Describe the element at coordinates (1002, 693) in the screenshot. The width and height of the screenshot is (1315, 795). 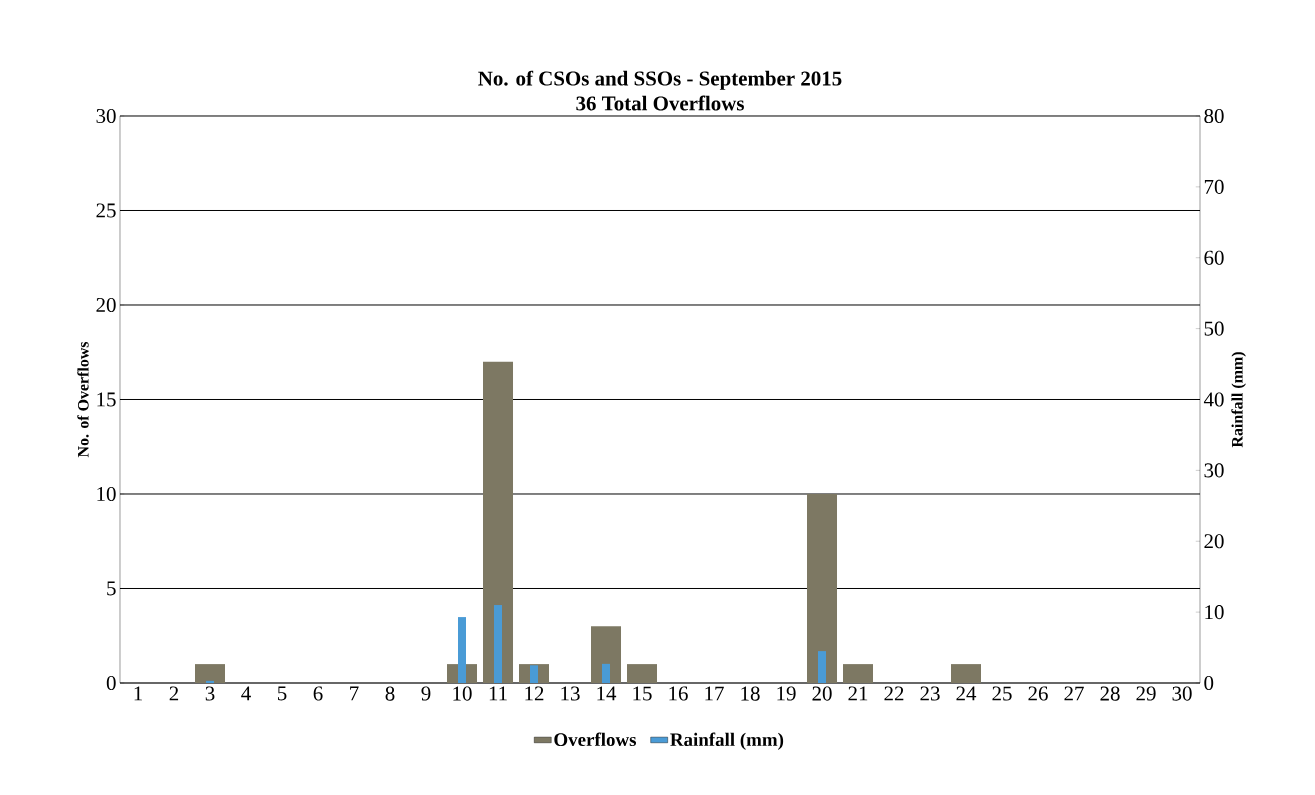
I see `x-tick-label: 25` at that location.